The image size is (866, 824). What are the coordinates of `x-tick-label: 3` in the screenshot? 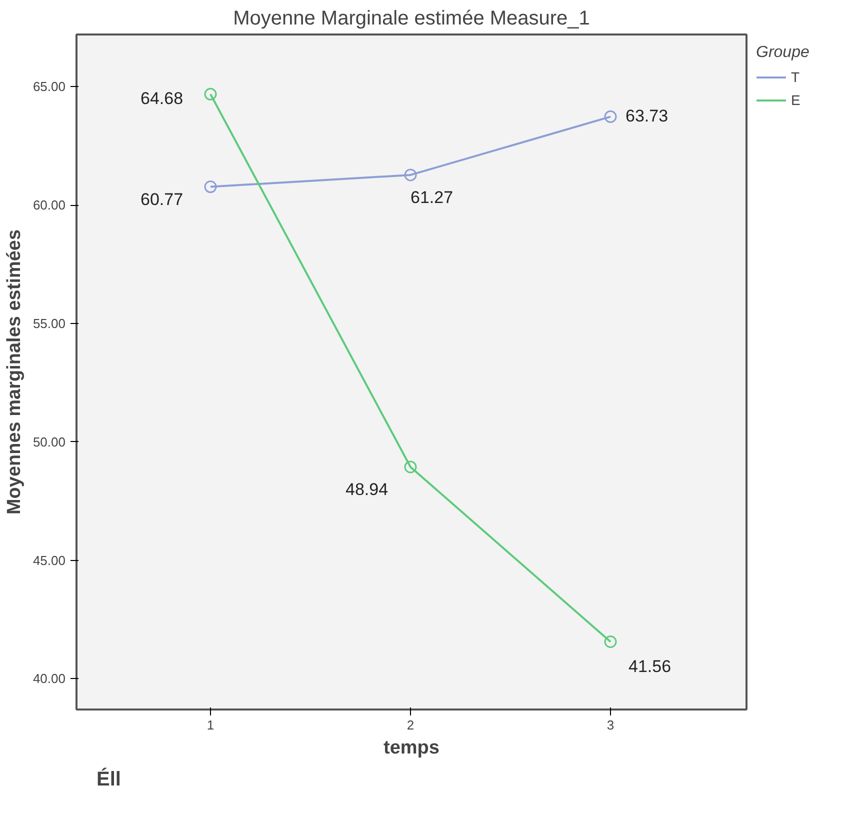 It's located at (610, 725).